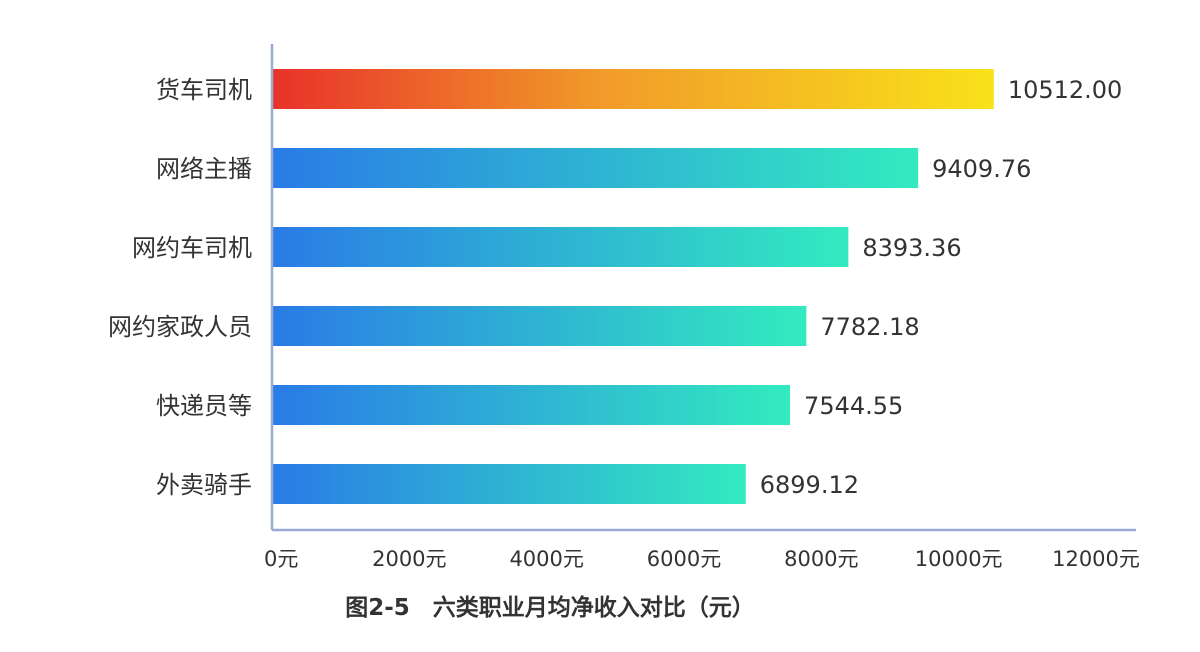  What do you see at coordinates (550, 607) in the screenshot?
I see `chart-title: 图2-5 六类职业月均净收入对比（元）` at bounding box center [550, 607].